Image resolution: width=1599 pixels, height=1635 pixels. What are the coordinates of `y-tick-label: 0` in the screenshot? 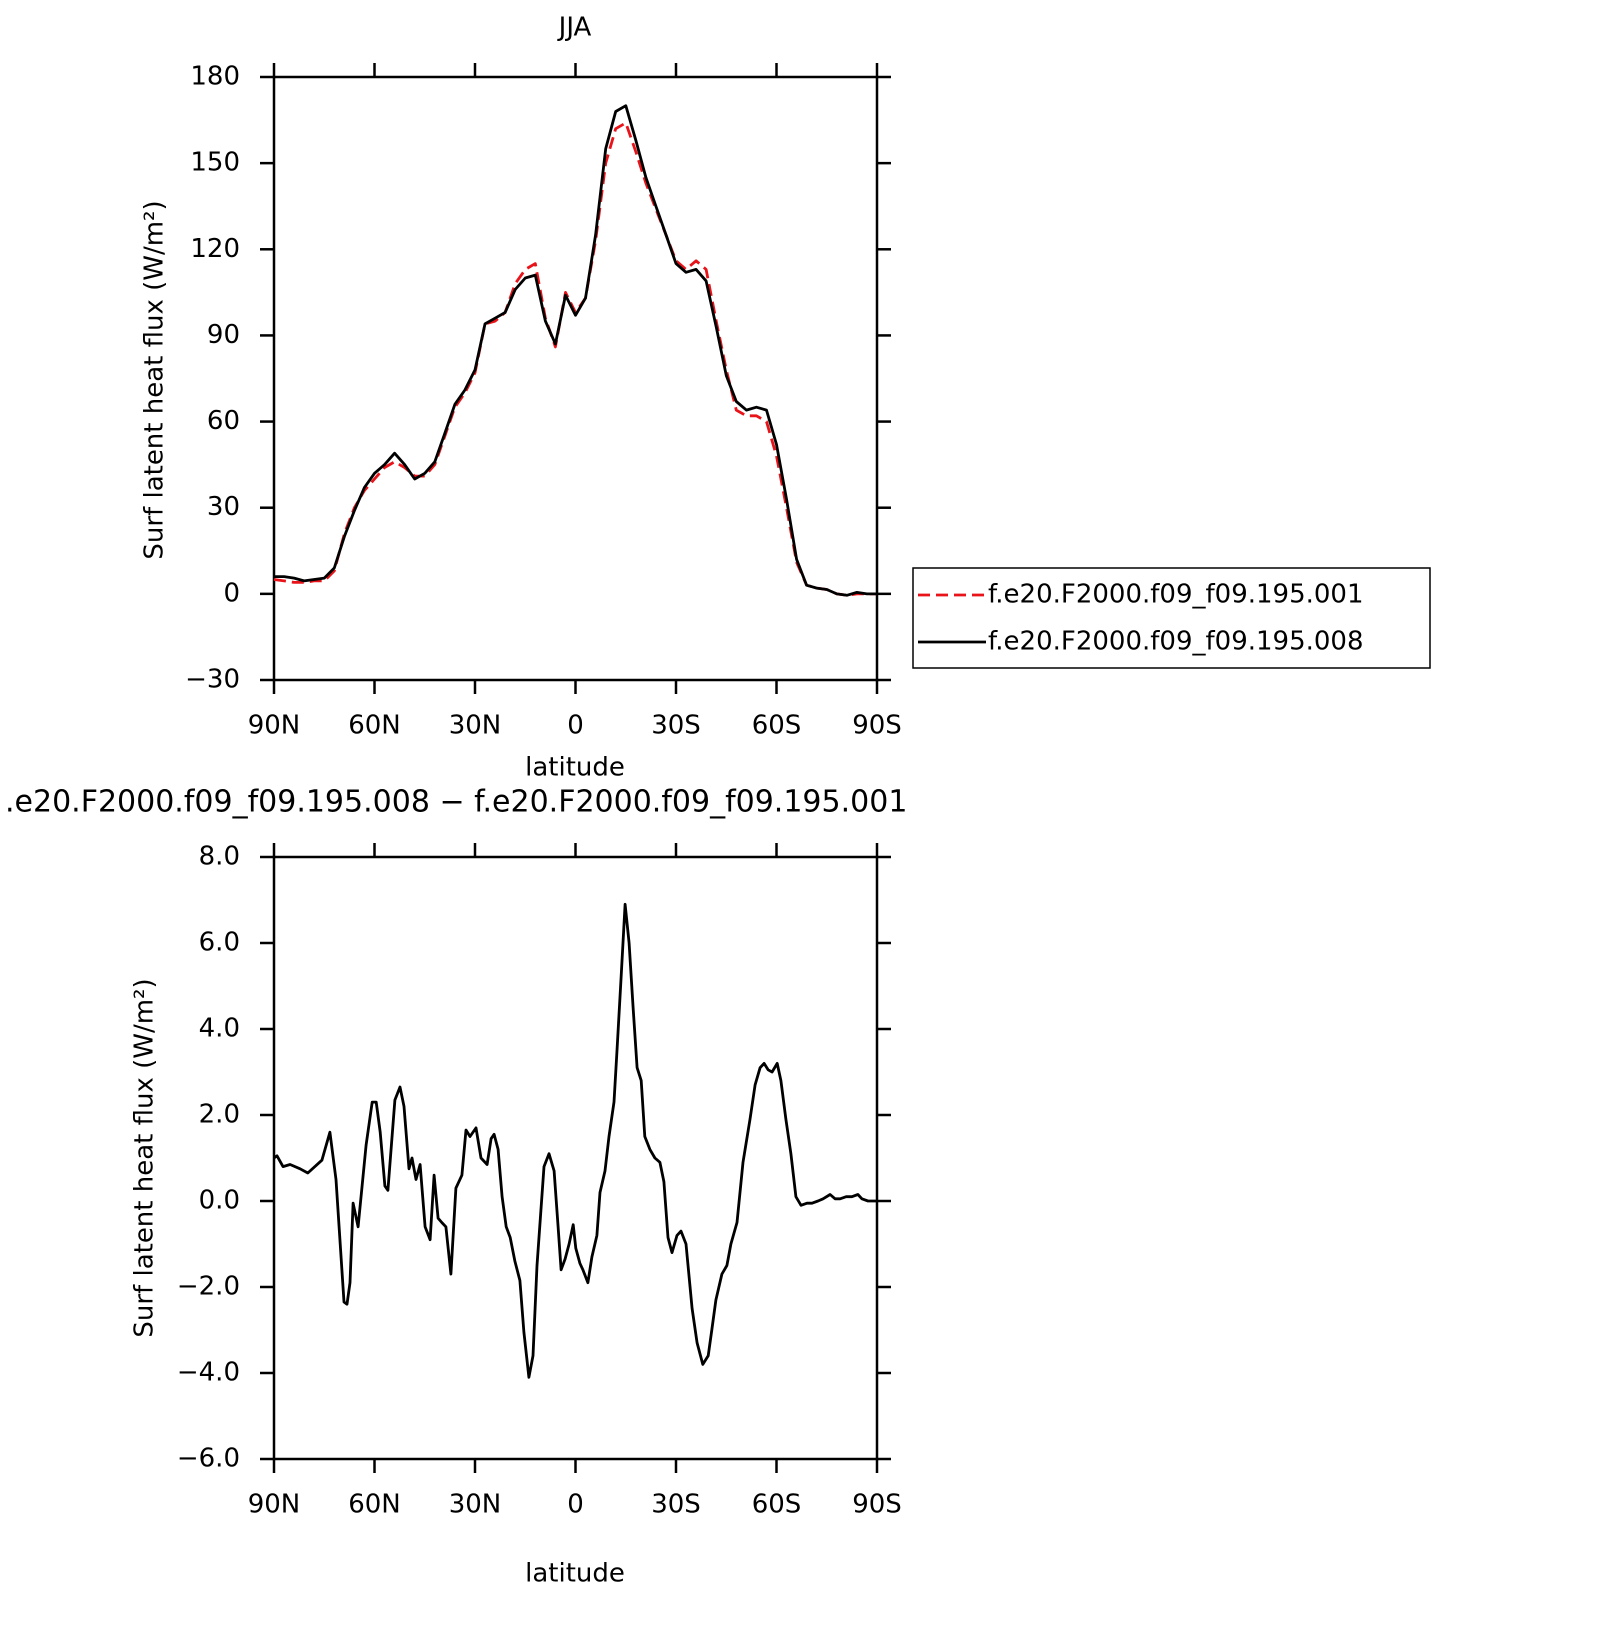 It's located at (231, 593).